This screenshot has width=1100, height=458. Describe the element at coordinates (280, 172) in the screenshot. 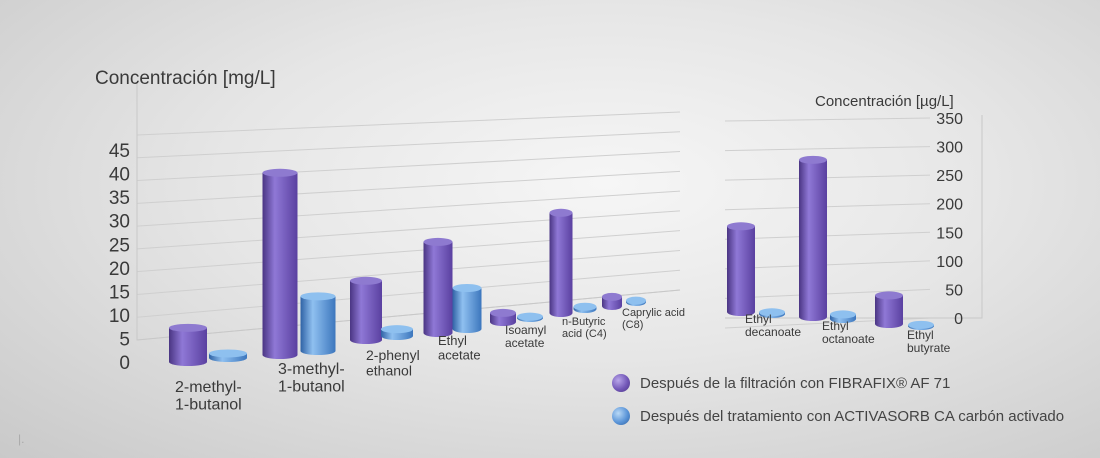

I see `bar-purple-1-top` at that location.